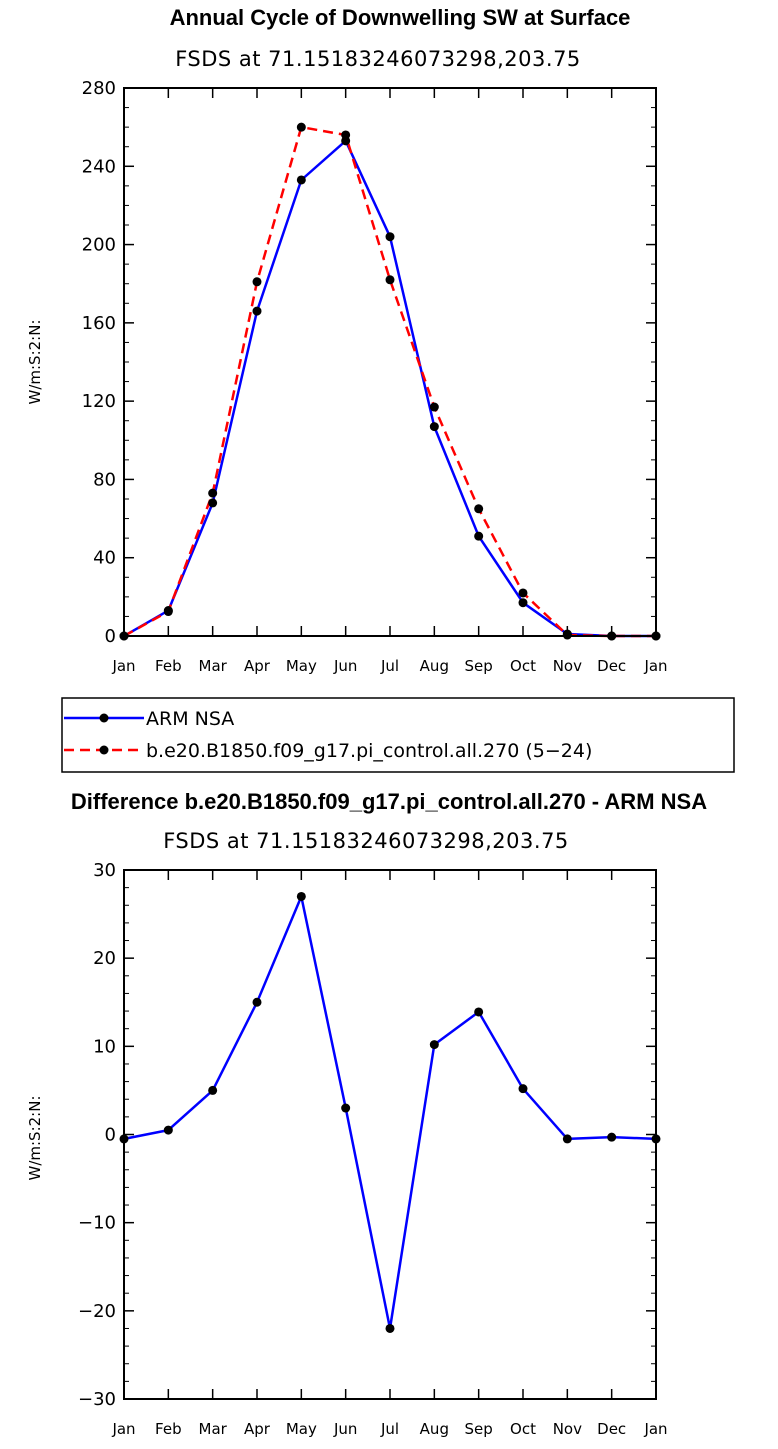  What do you see at coordinates (97, 1223) in the screenshot?
I see `y-tick-label: −10` at bounding box center [97, 1223].